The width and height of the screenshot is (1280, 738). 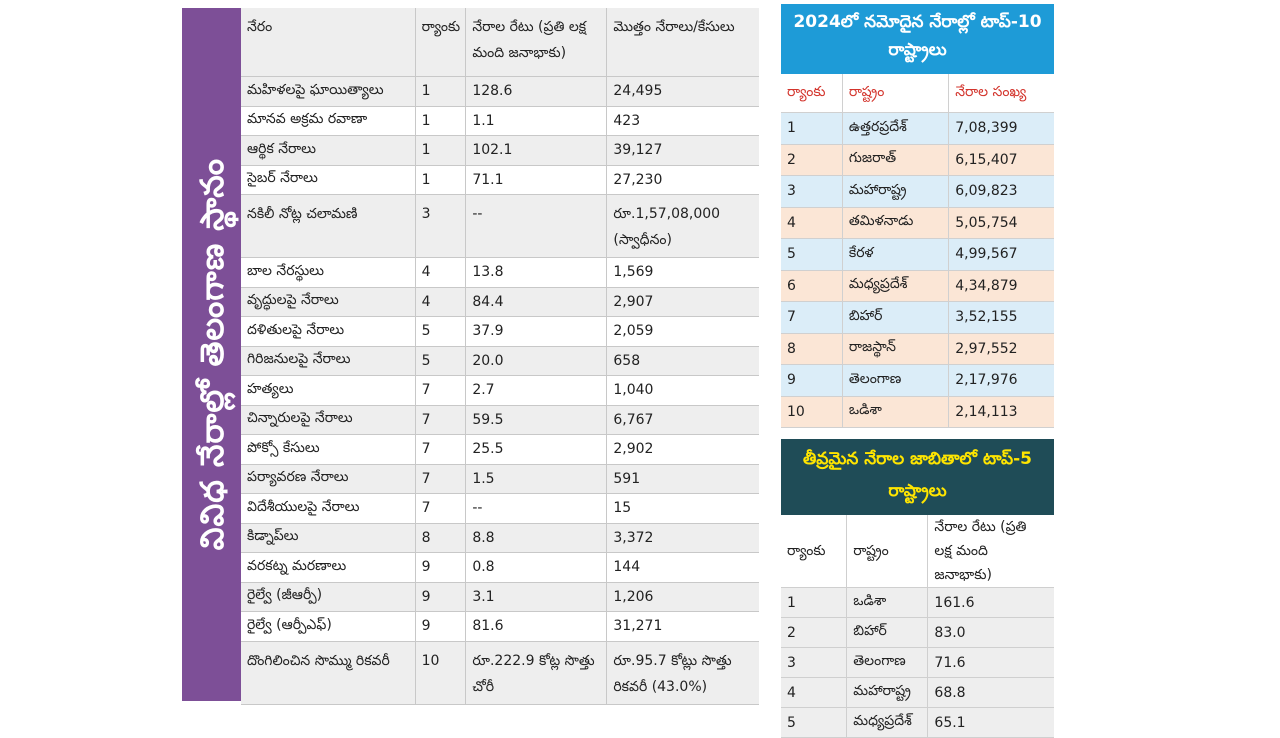 I want to click on table-row: మానవ అక్రమ రవాణా 1 1.1 423, so click(x=500, y=121).